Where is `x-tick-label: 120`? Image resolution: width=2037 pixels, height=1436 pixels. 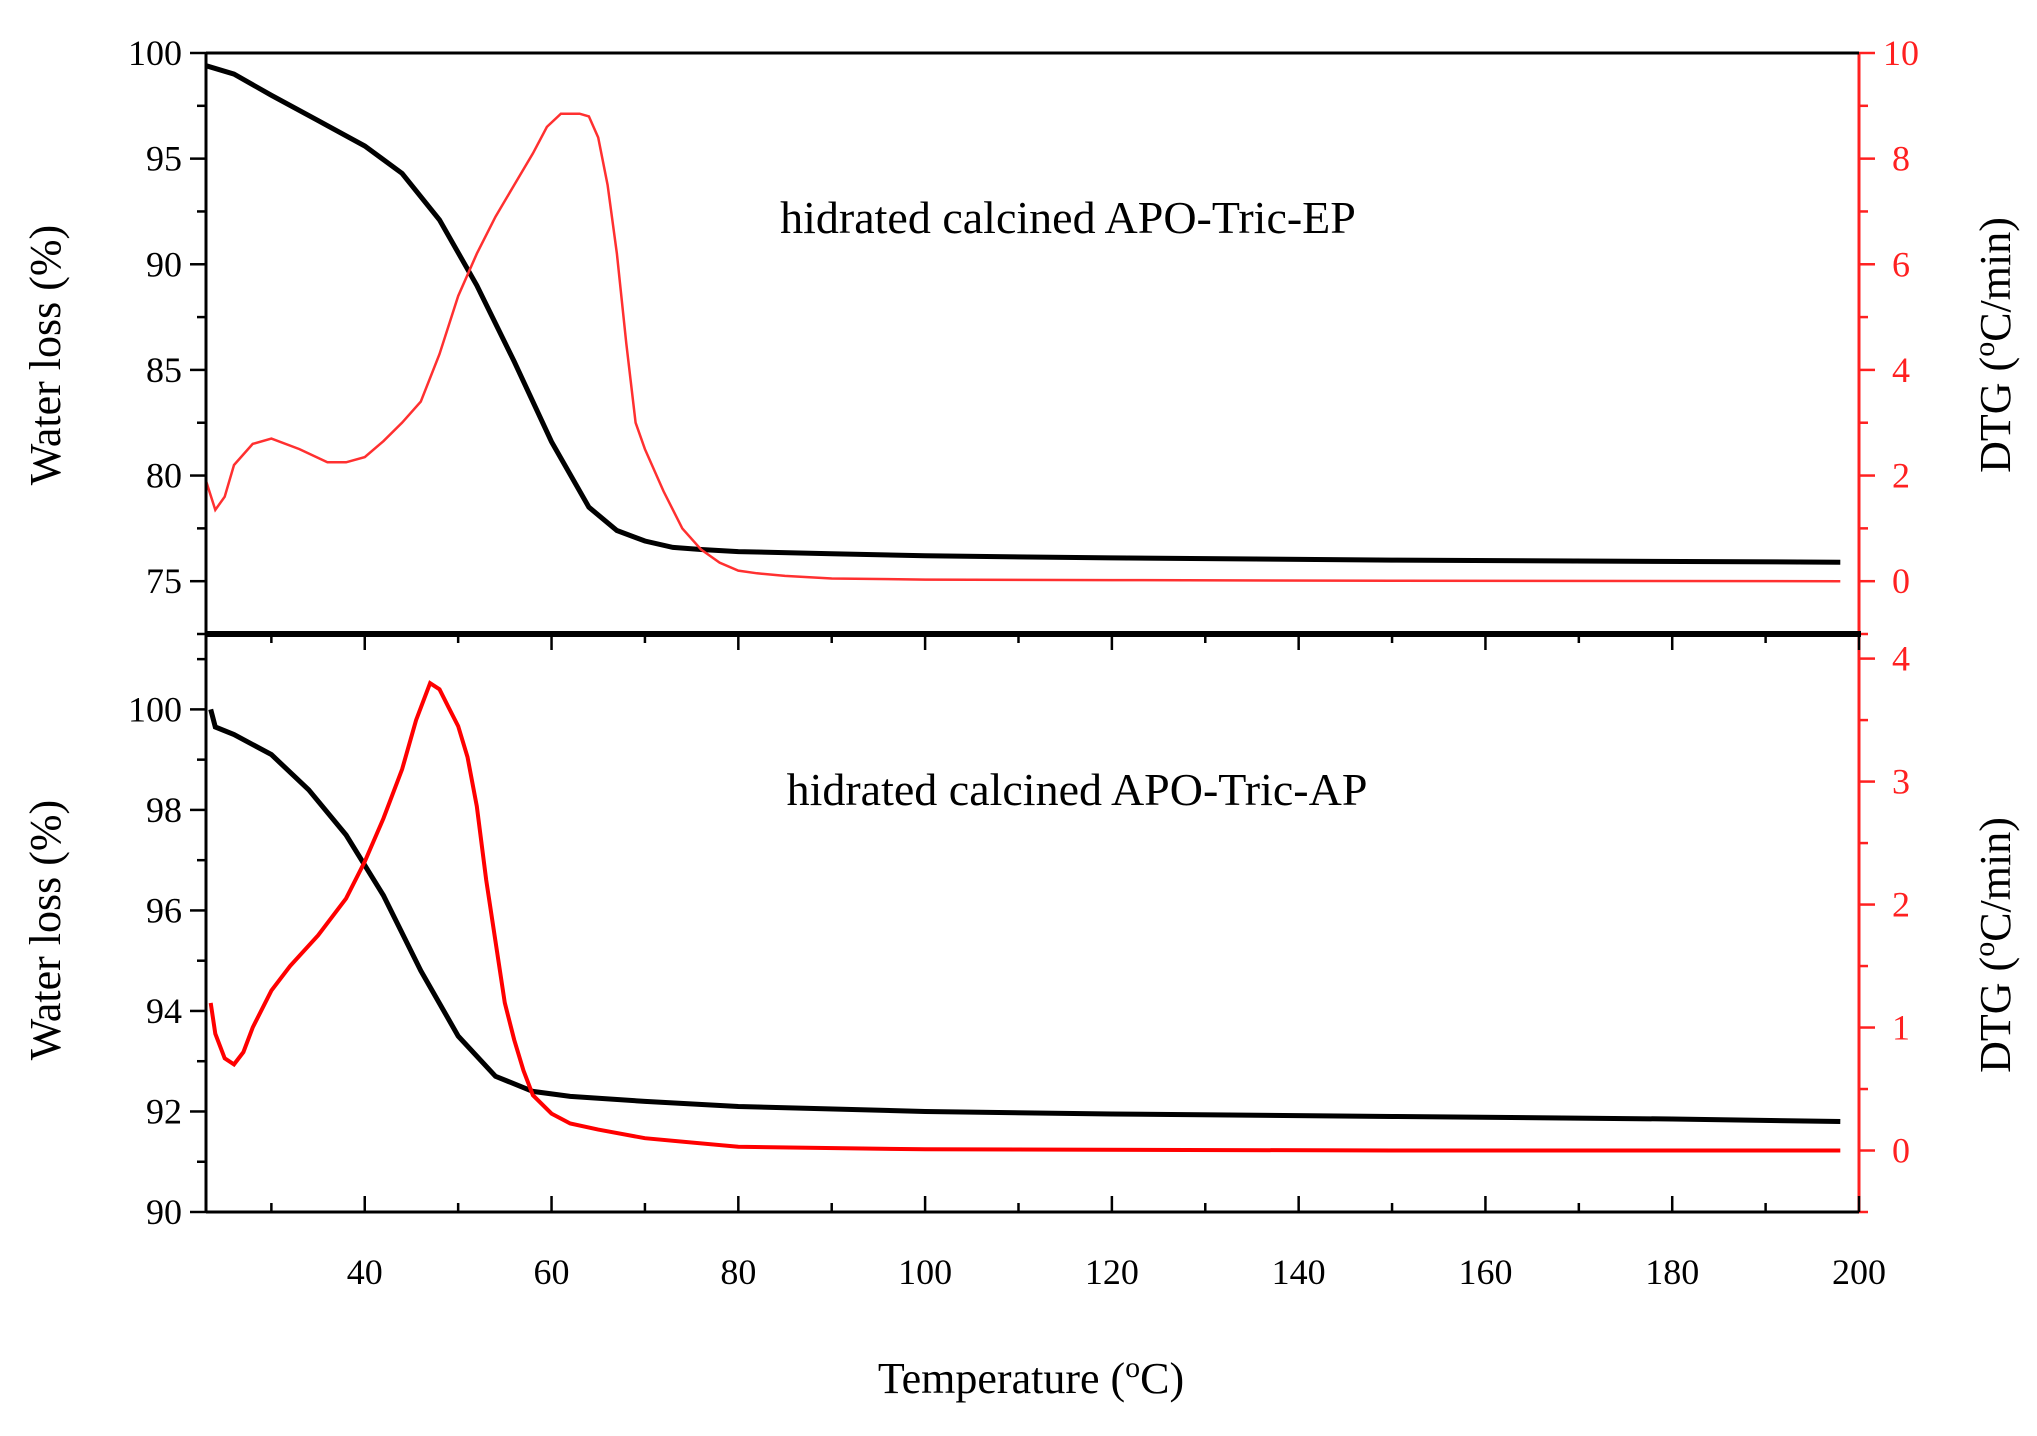
x-tick-label: 120 is located at coordinates (1112, 1272).